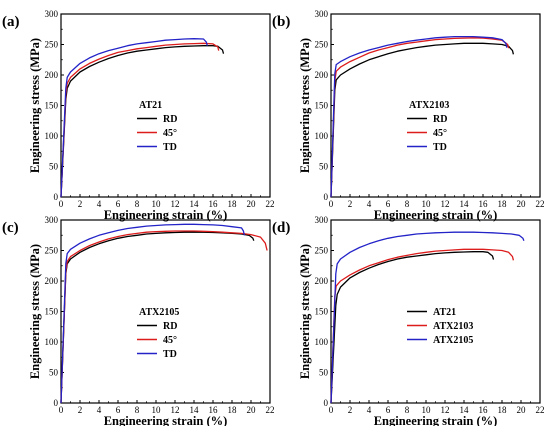 This screenshot has width=550, height=426. What do you see at coordinates (159, 312) in the screenshot?
I see `legend-title: ATX2105` at bounding box center [159, 312].